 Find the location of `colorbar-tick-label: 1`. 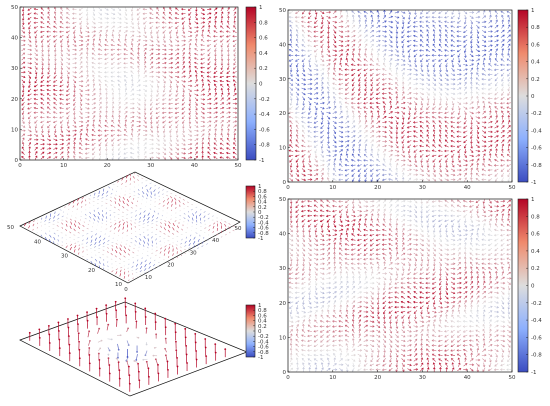

colorbar-tick-label: 1 is located at coordinates (533, 200).